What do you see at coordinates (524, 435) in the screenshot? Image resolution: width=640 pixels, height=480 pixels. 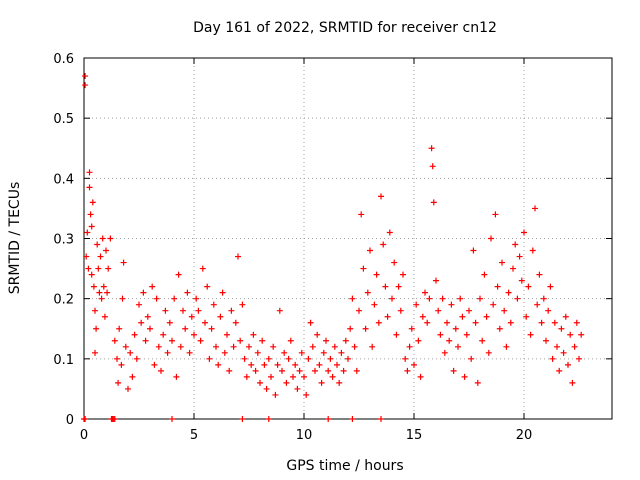 I see `x-tick-label: 20` at bounding box center [524, 435].